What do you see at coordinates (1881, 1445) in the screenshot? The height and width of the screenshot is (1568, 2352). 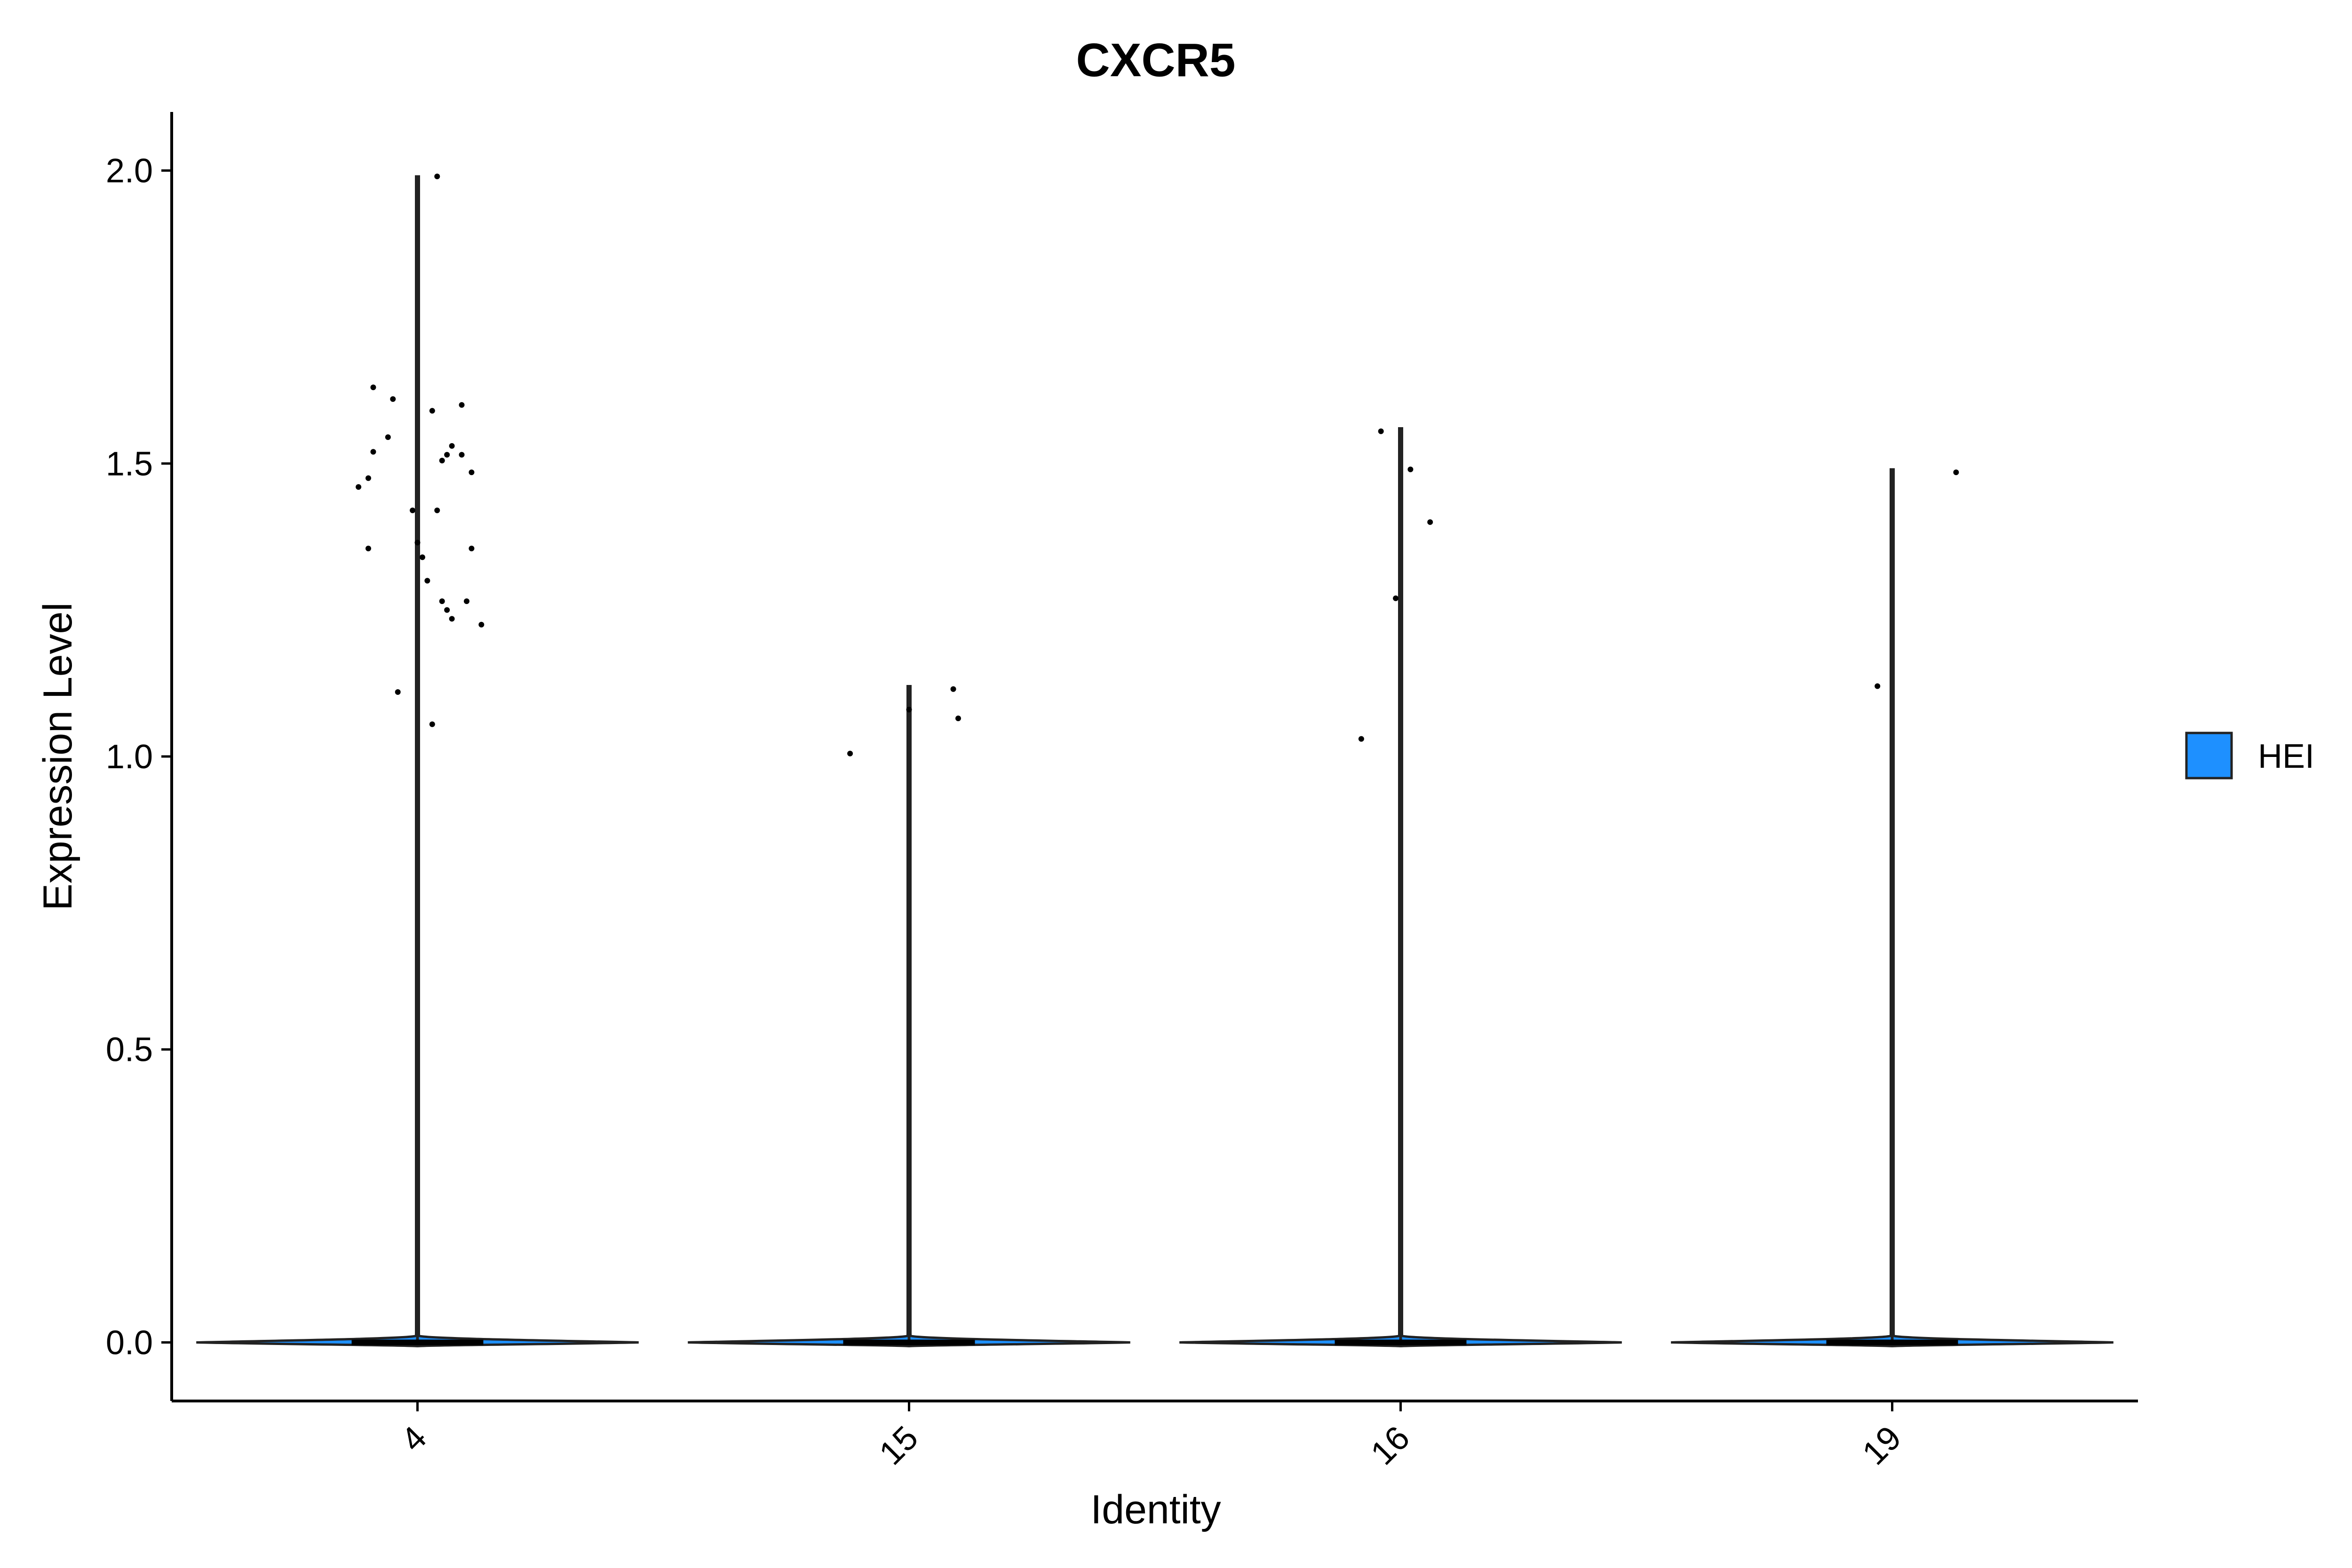 I see `x-tick-label: 19` at bounding box center [1881, 1445].